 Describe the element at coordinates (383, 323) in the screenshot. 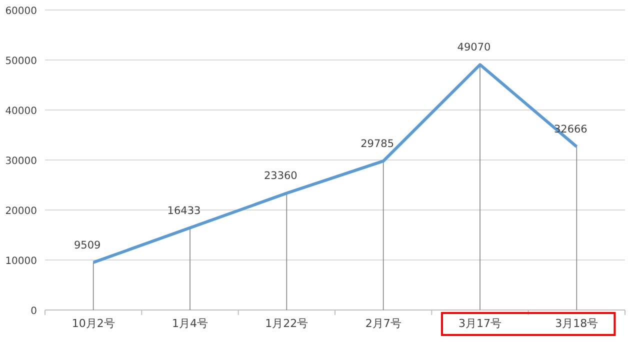

I see `x-tick-label: 2月7号` at that location.